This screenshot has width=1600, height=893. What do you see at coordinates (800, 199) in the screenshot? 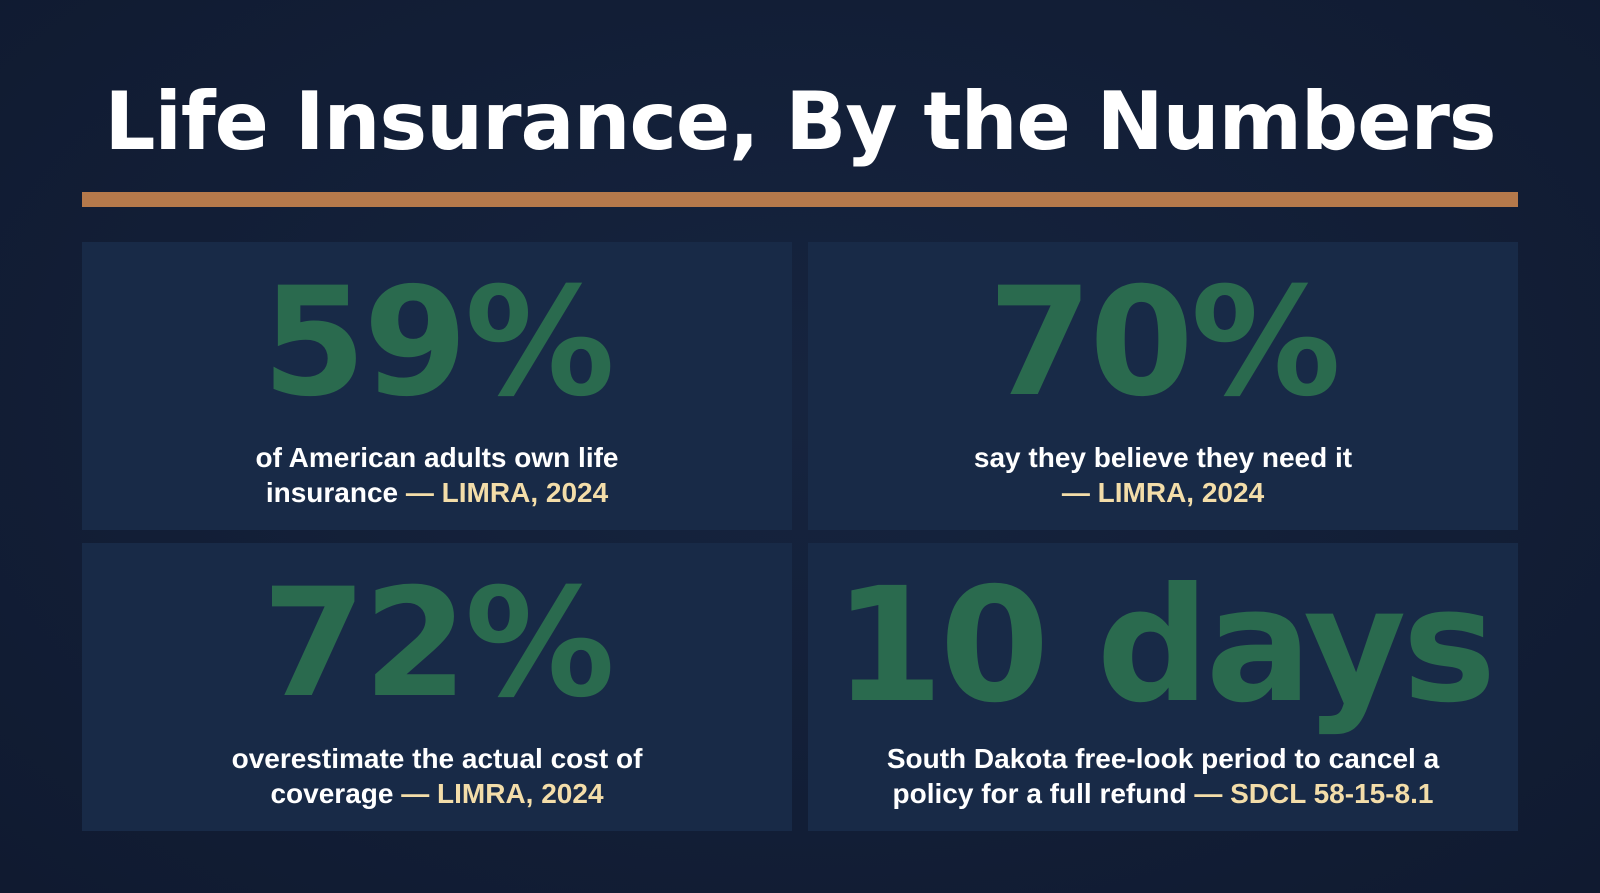
I see `title-divider` at bounding box center [800, 199].